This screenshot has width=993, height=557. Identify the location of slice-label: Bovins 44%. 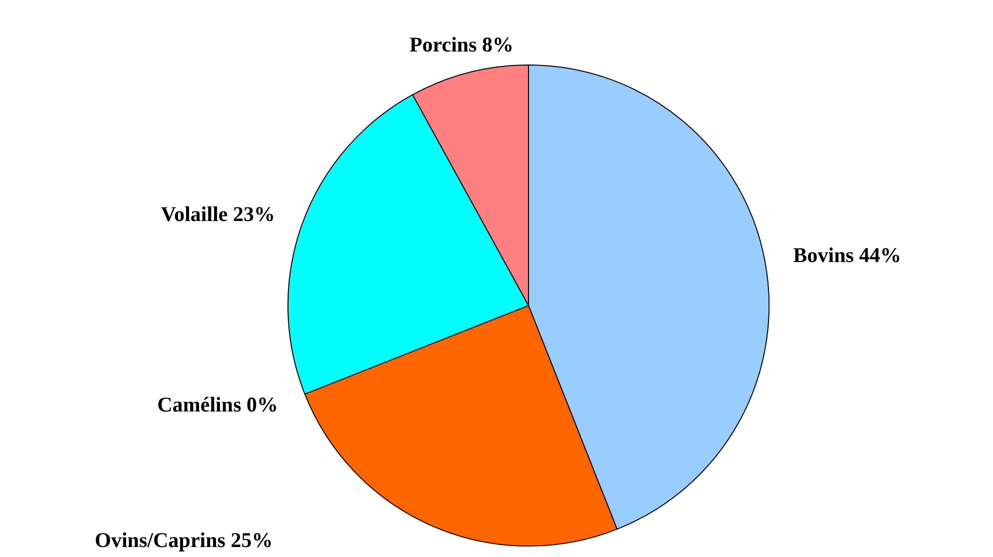
(847, 255).